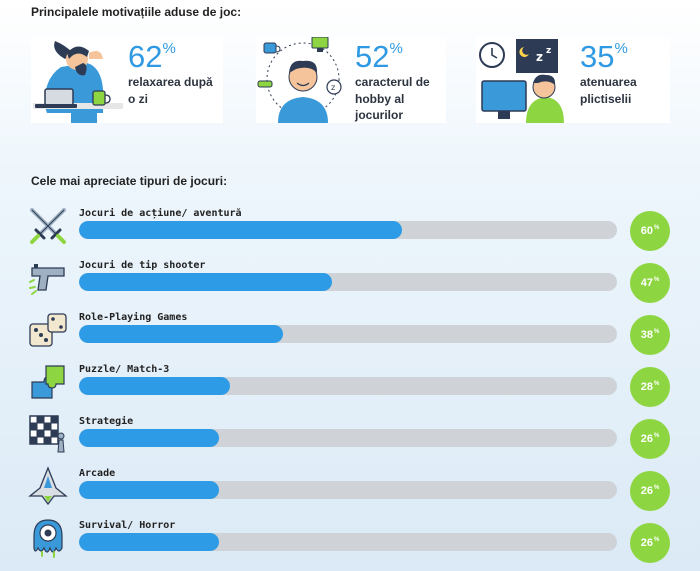 The image size is (700, 571). What do you see at coordinates (47, 434) in the screenshot?
I see `chess-board-icon` at bounding box center [47, 434].